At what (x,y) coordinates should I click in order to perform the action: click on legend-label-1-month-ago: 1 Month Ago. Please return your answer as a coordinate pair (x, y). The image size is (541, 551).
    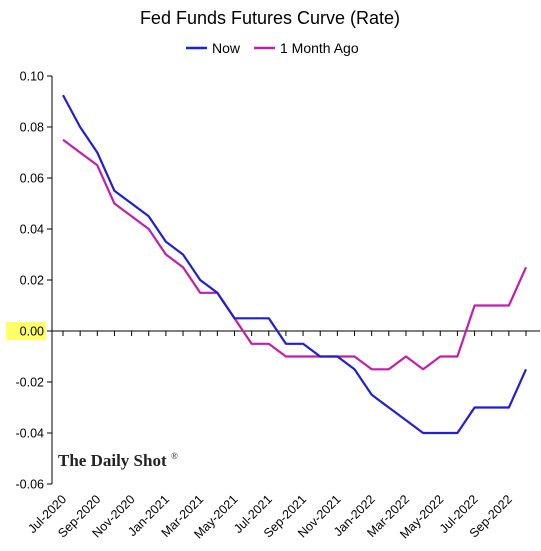
    Looking at the image, I should click on (319, 48).